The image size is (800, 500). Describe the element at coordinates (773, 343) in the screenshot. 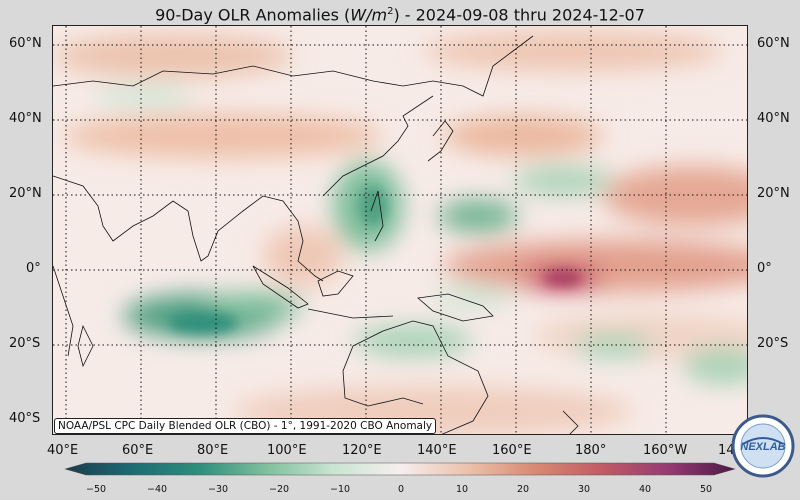

I see `lat-label-right: 20°S` at that location.